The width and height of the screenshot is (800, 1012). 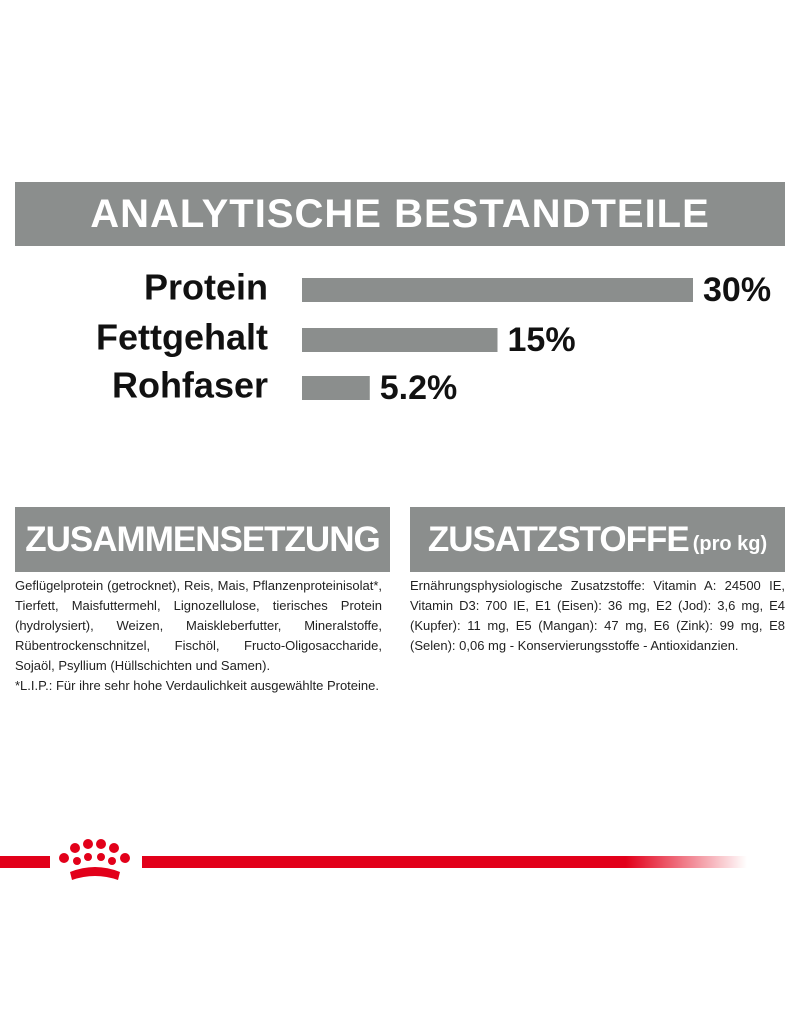 What do you see at coordinates (202, 539) in the screenshot?
I see `composition-title: ZUSAMMENSETZUNG` at bounding box center [202, 539].